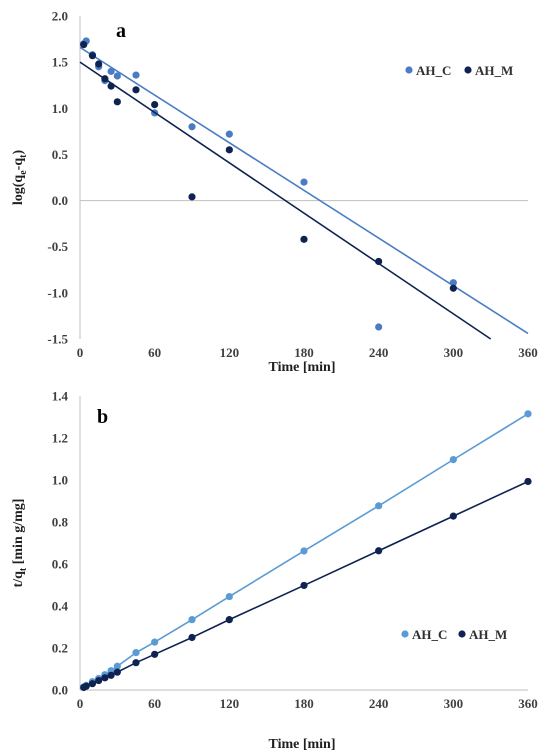 The width and height of the screenshot is (550, 756). What do you see at coordinates (18, 164) in the screenshot?
I see `y-axis-title-part: -q` at bounding box center [18, 164].